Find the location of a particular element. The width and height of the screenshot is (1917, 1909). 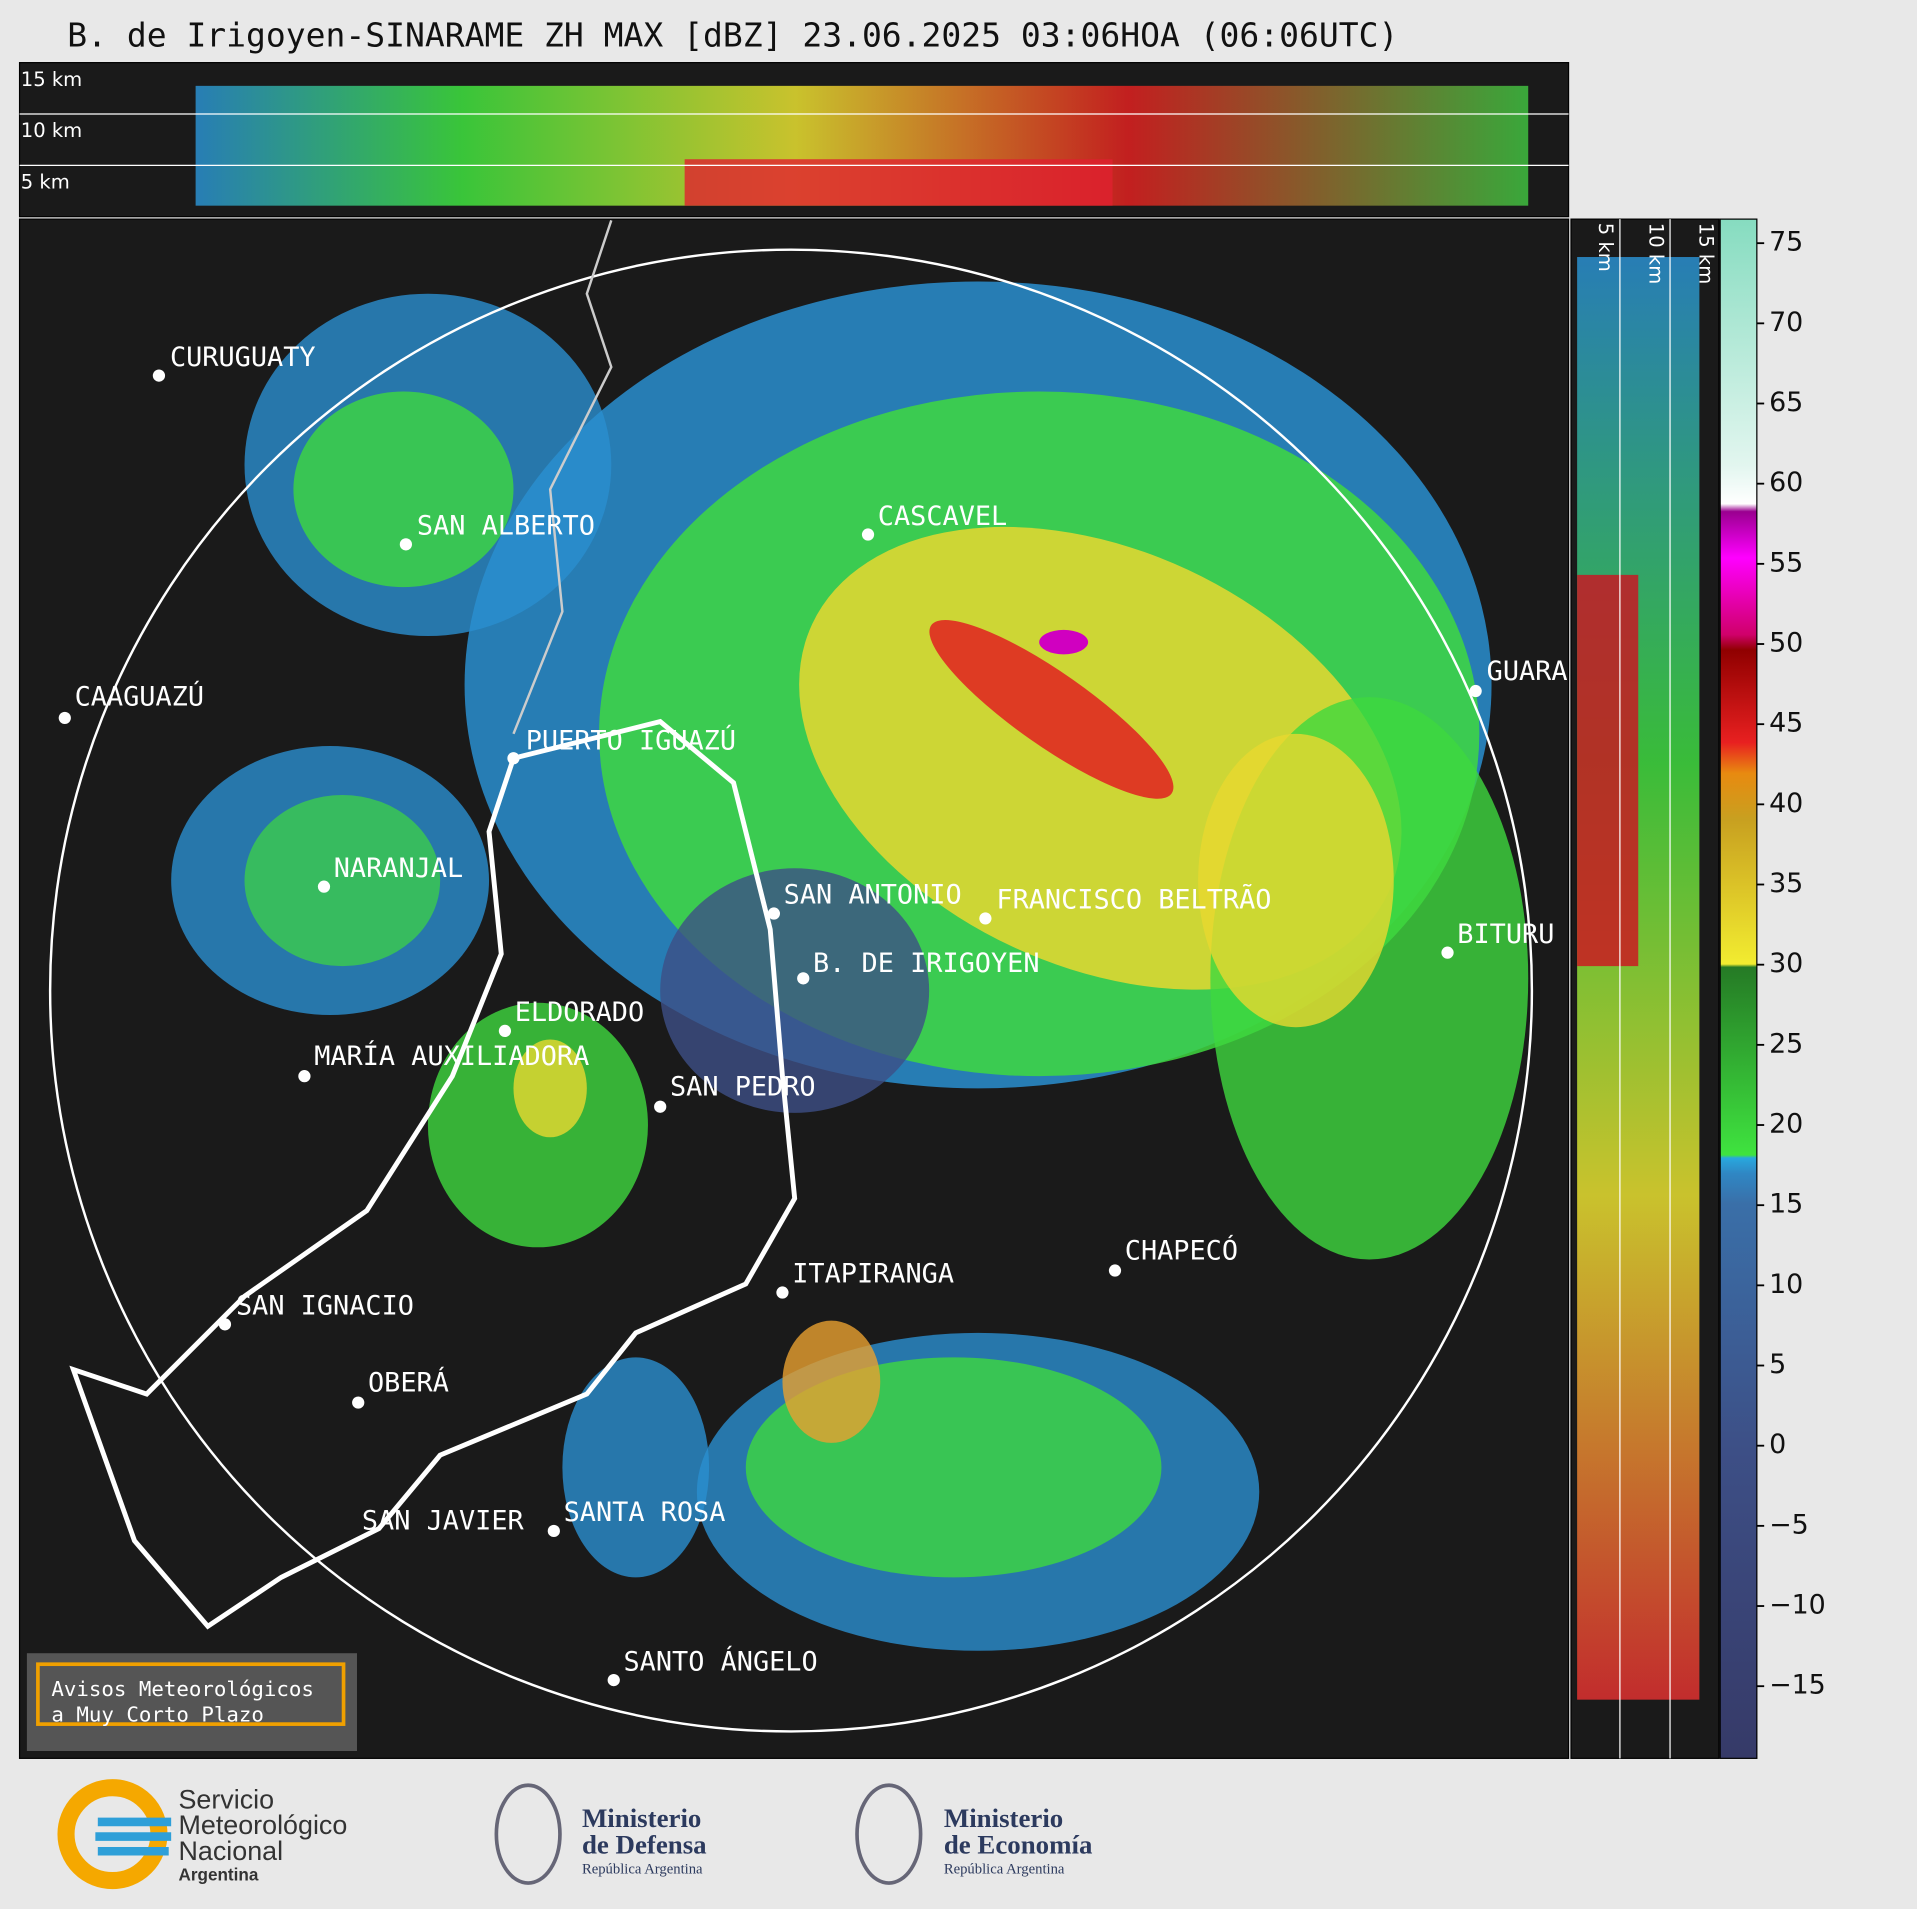

colorbar-tick-label: 25 is located at coordinates (1786, 1043).